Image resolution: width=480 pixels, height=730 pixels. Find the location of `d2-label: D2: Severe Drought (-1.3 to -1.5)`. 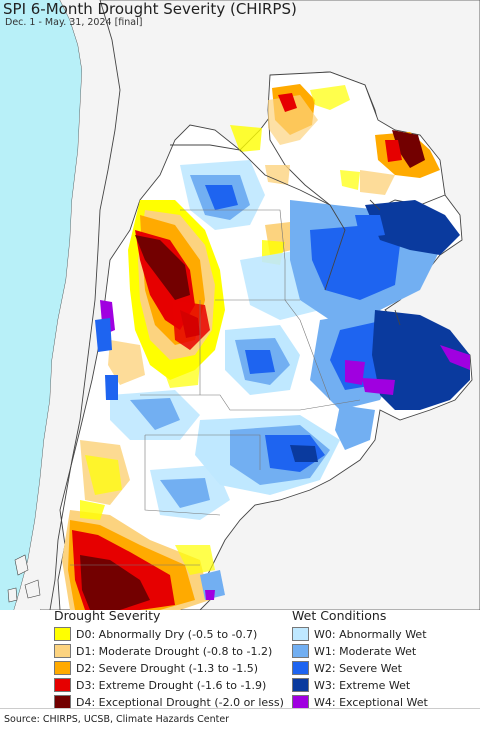

d2-label: D2: Severe Drought (-1.3 to -1.5) is located at coordinates (167, 668).